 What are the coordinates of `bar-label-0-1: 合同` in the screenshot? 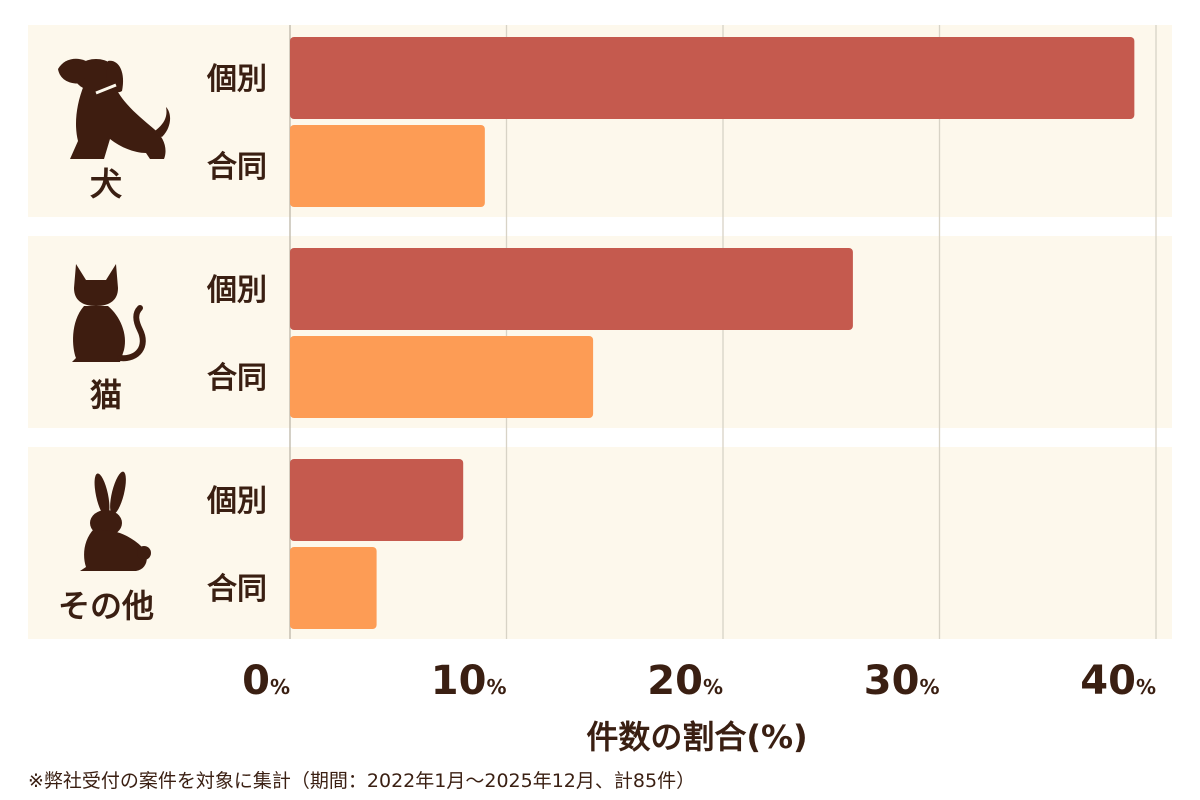 It's located at (237, 167).